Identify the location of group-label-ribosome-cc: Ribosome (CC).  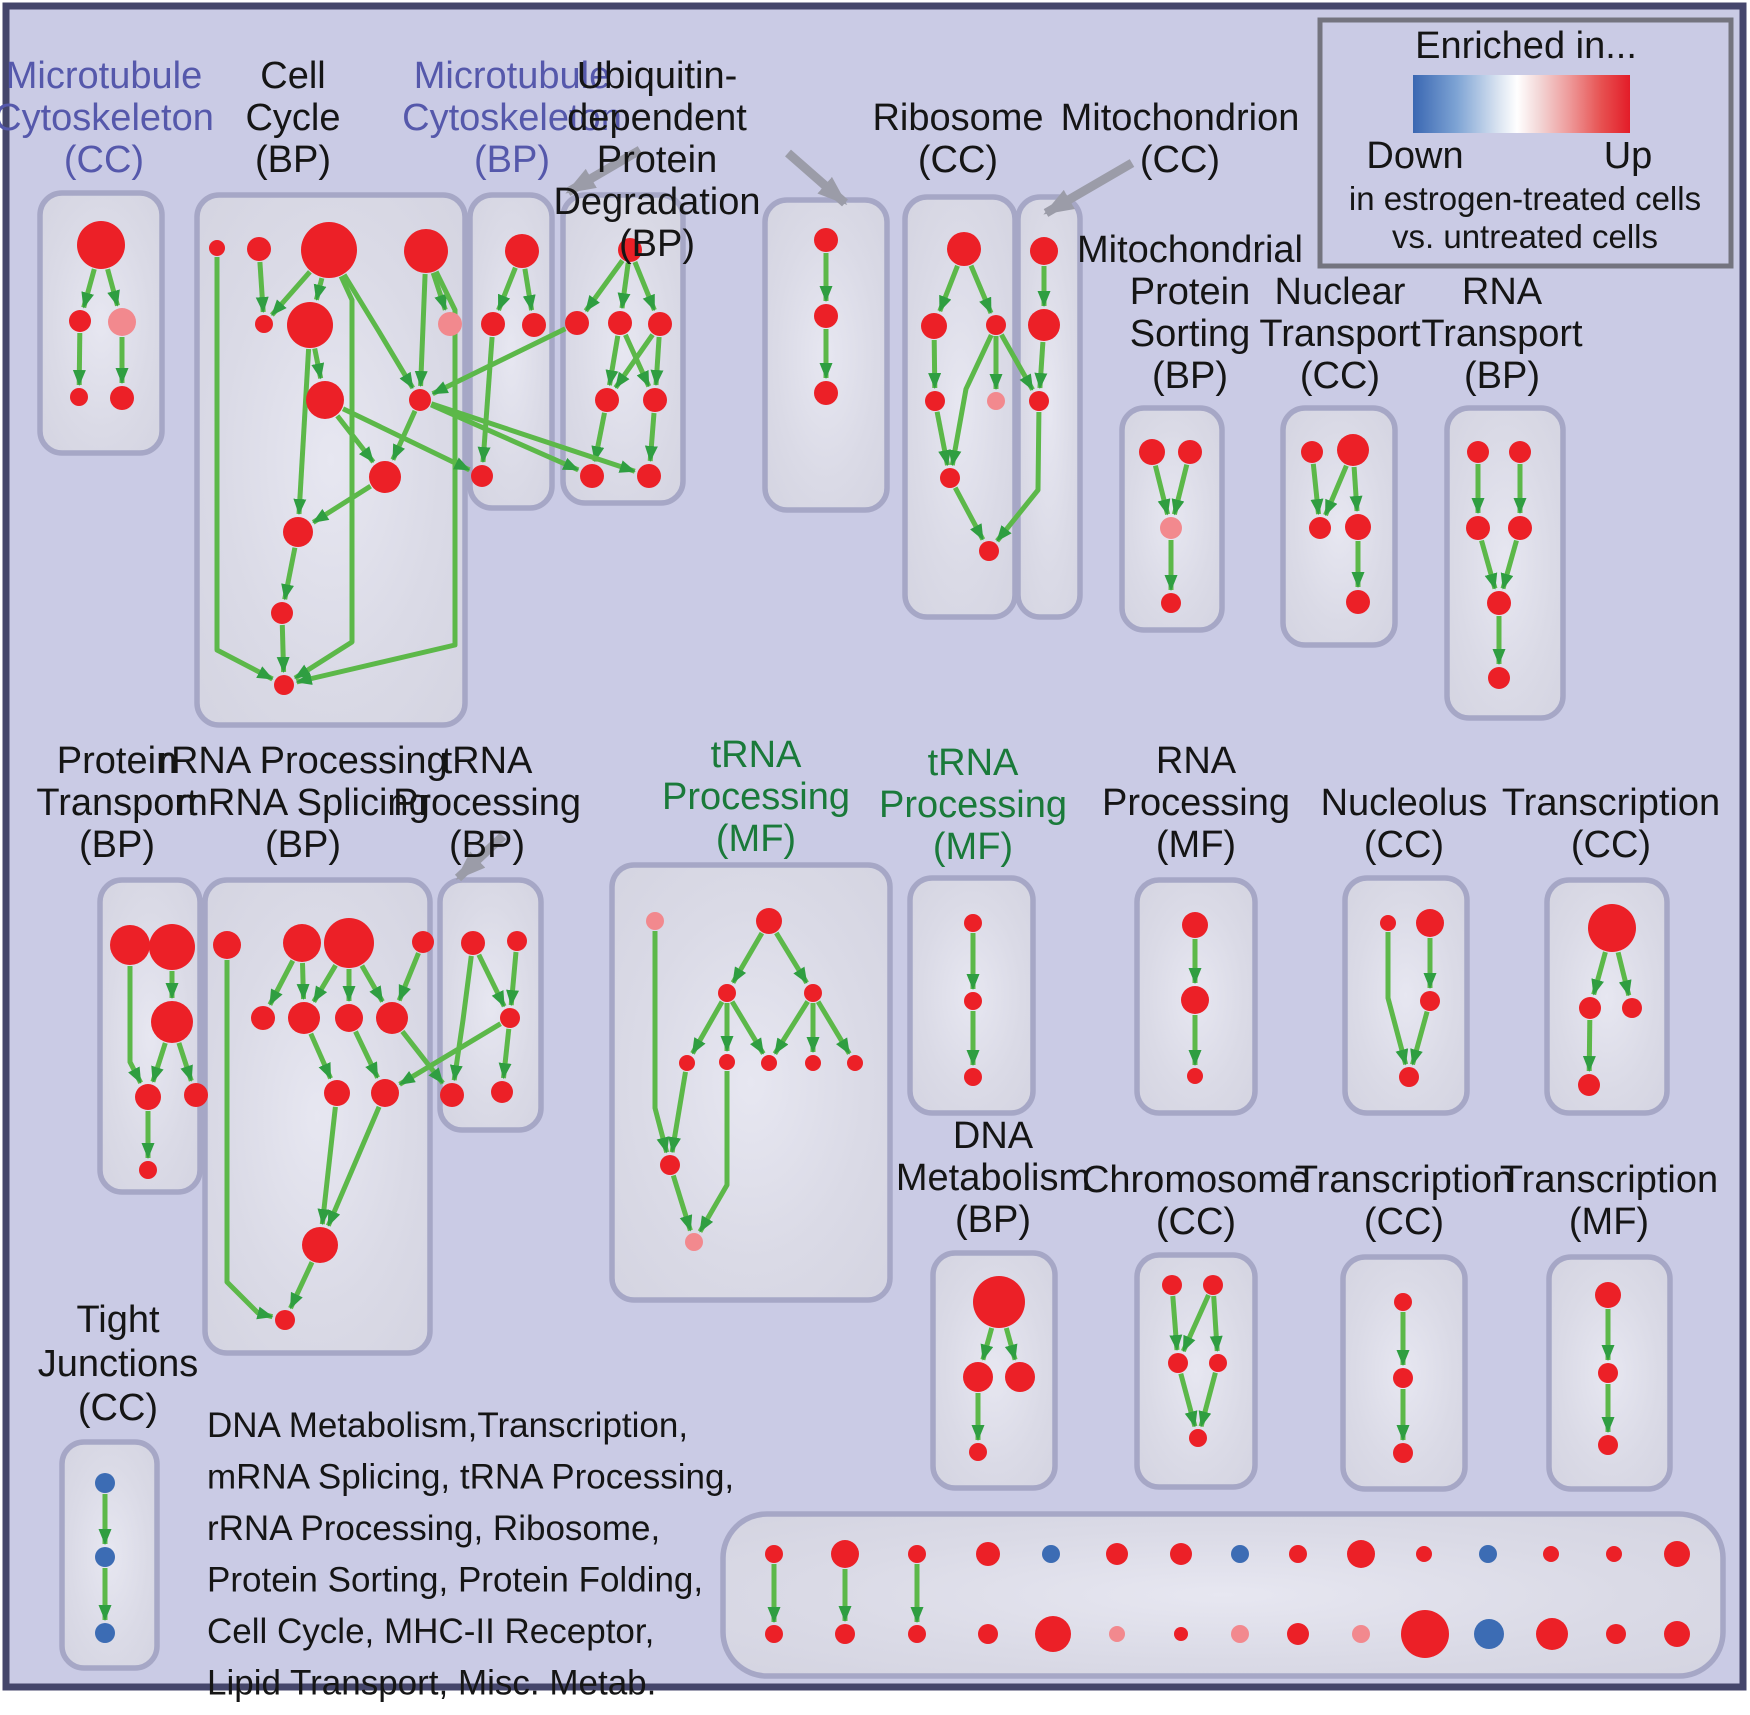
(957, 139).